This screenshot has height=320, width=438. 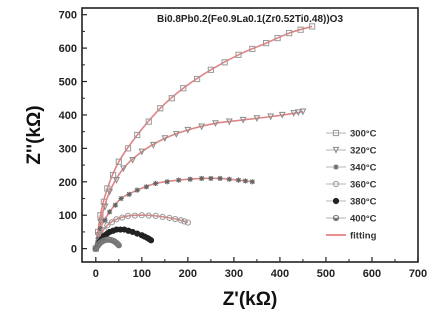 I want to click on y-tick-label: 200, so click(x=68, y=183).